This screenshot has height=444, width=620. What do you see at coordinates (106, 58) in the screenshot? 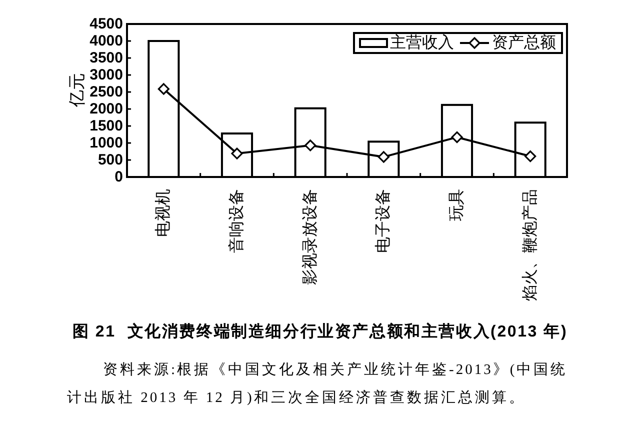
I see `y-tick-label: 3500` at bounding box center [106, 58].